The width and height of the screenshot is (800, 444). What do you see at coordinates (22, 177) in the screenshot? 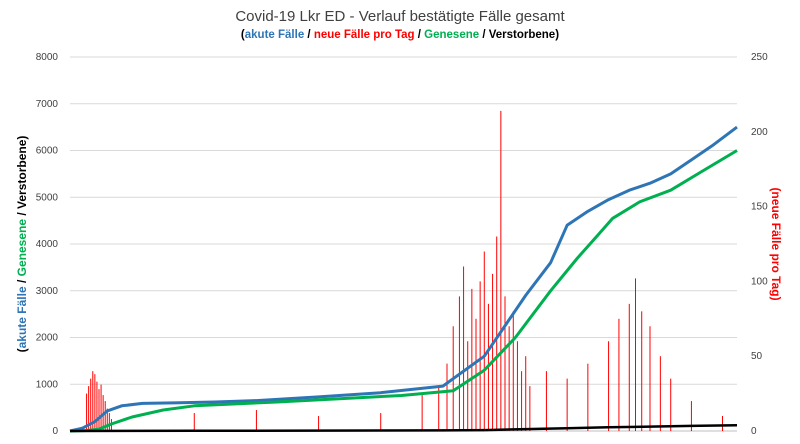
I see `y-axis-label-part: / Verstorbene)` at bounding box center [22, 177].